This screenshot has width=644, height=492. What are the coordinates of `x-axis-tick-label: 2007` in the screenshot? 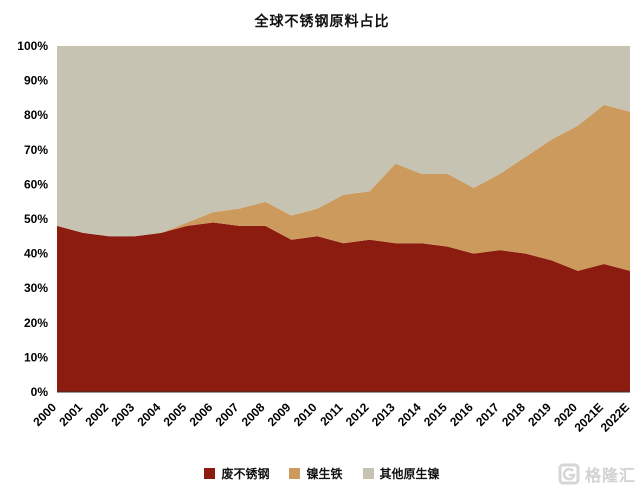 It's located at (227, 414).